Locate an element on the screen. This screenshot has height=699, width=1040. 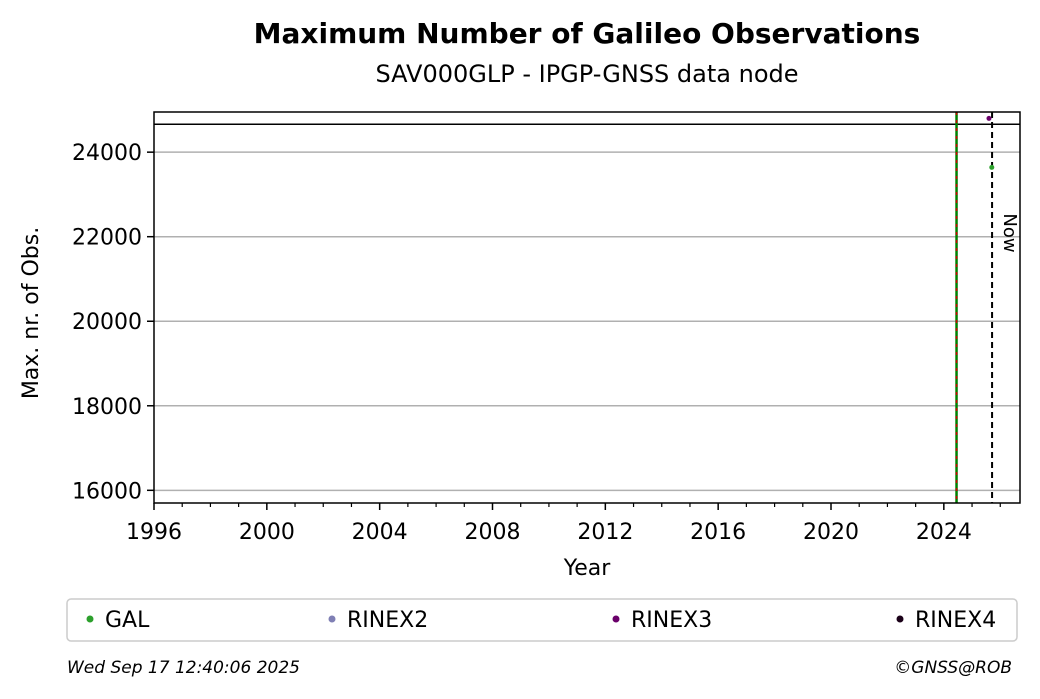
y-axis: 16000 18000 20000 22000 24000 is located at coordinates (113, 322).